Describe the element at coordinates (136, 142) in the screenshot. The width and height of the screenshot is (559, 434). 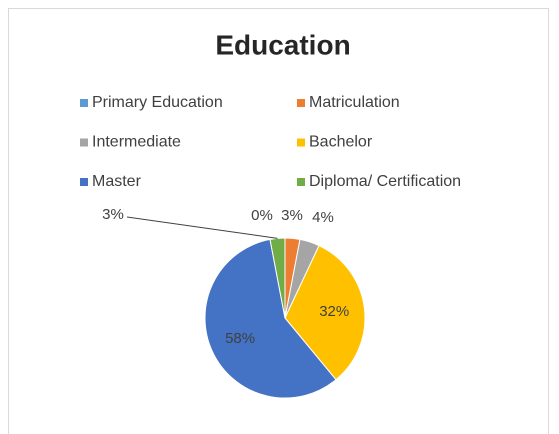
I see `legend-label: Intermediate` at that location.